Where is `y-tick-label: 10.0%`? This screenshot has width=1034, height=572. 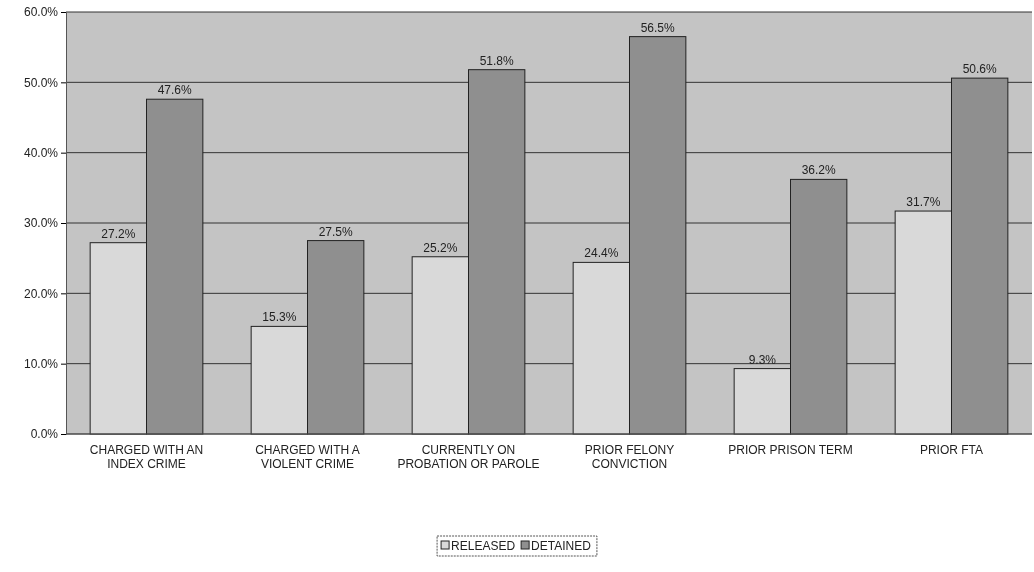
y-tick-label: 10.0% is located at coordinates (41, 364).